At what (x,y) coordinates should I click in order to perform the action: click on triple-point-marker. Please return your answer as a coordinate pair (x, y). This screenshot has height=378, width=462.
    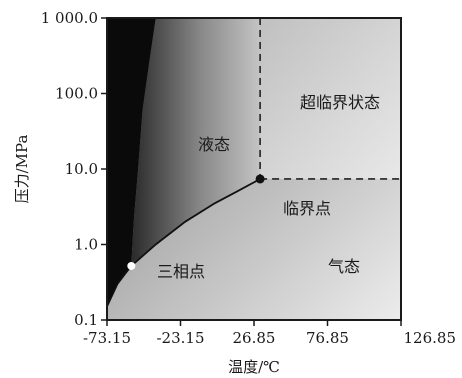
    Looking at the image, I should click on (131, 265).